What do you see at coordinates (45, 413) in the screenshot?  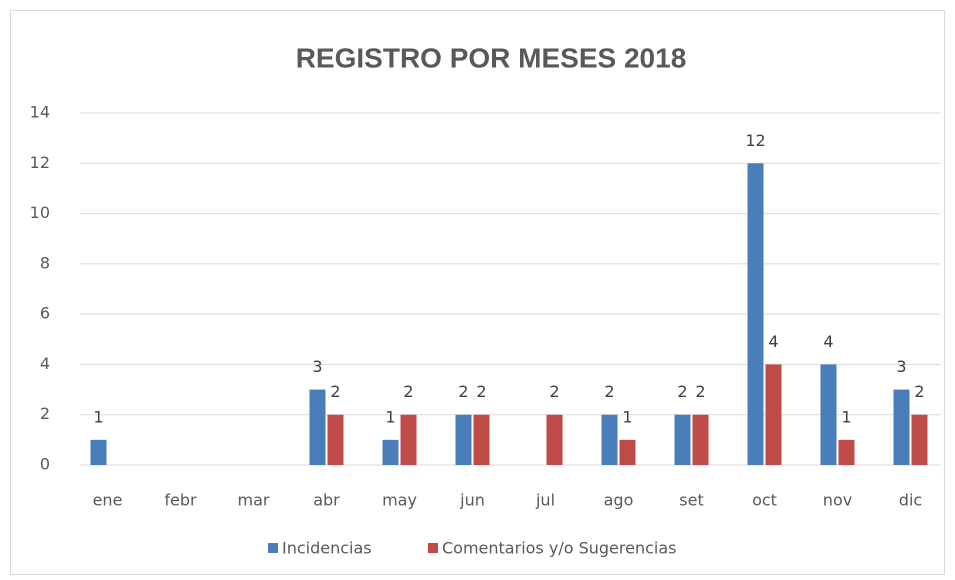 I see `y-tick-label: 2` at bounding box center [45, 413].